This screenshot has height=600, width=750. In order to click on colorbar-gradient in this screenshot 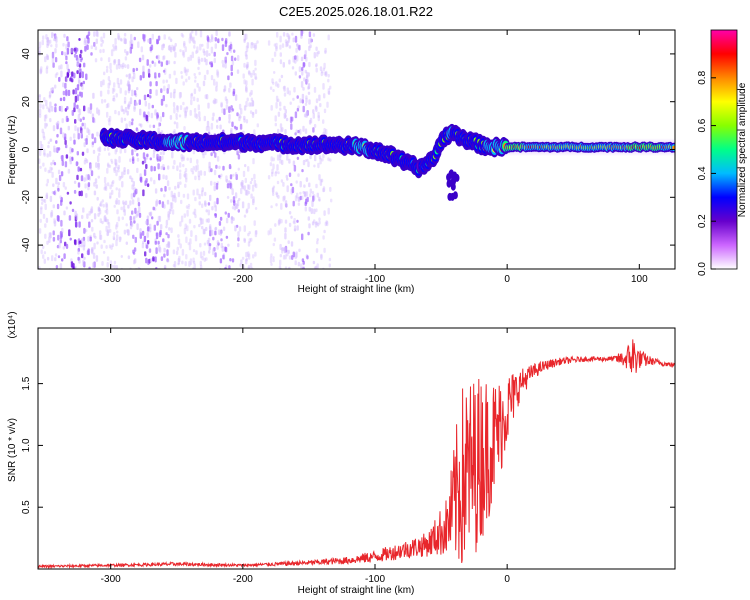, I will do `click(724, 149)`.